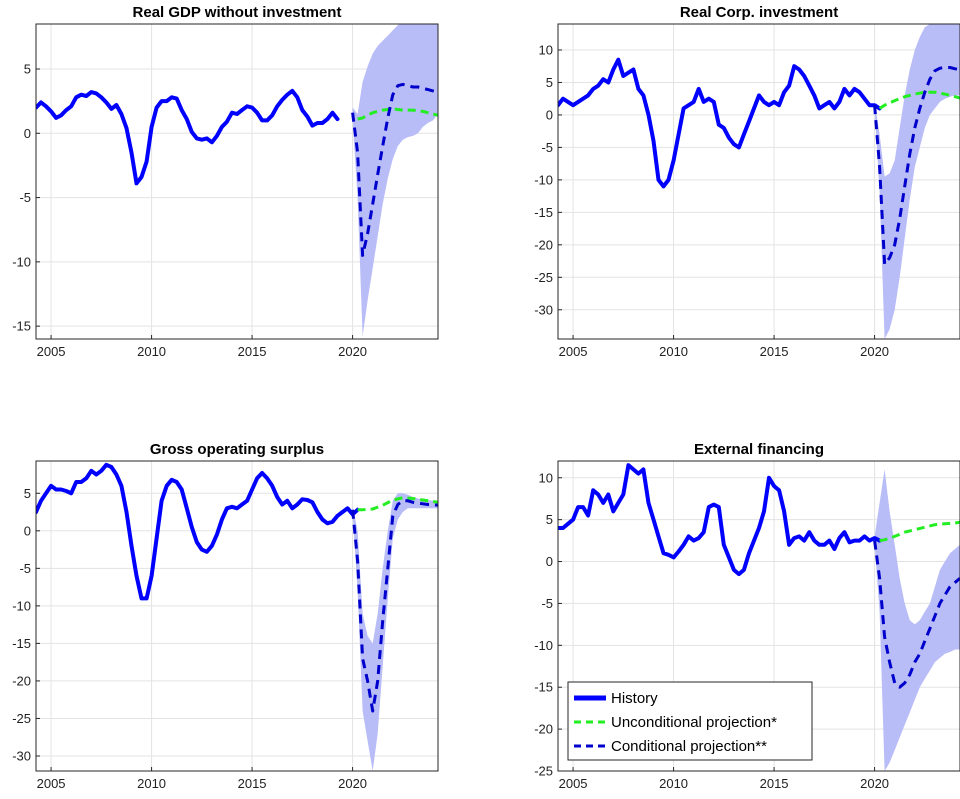 The image size is (960, 799). I want to click on legend-box, so click(690, 721).